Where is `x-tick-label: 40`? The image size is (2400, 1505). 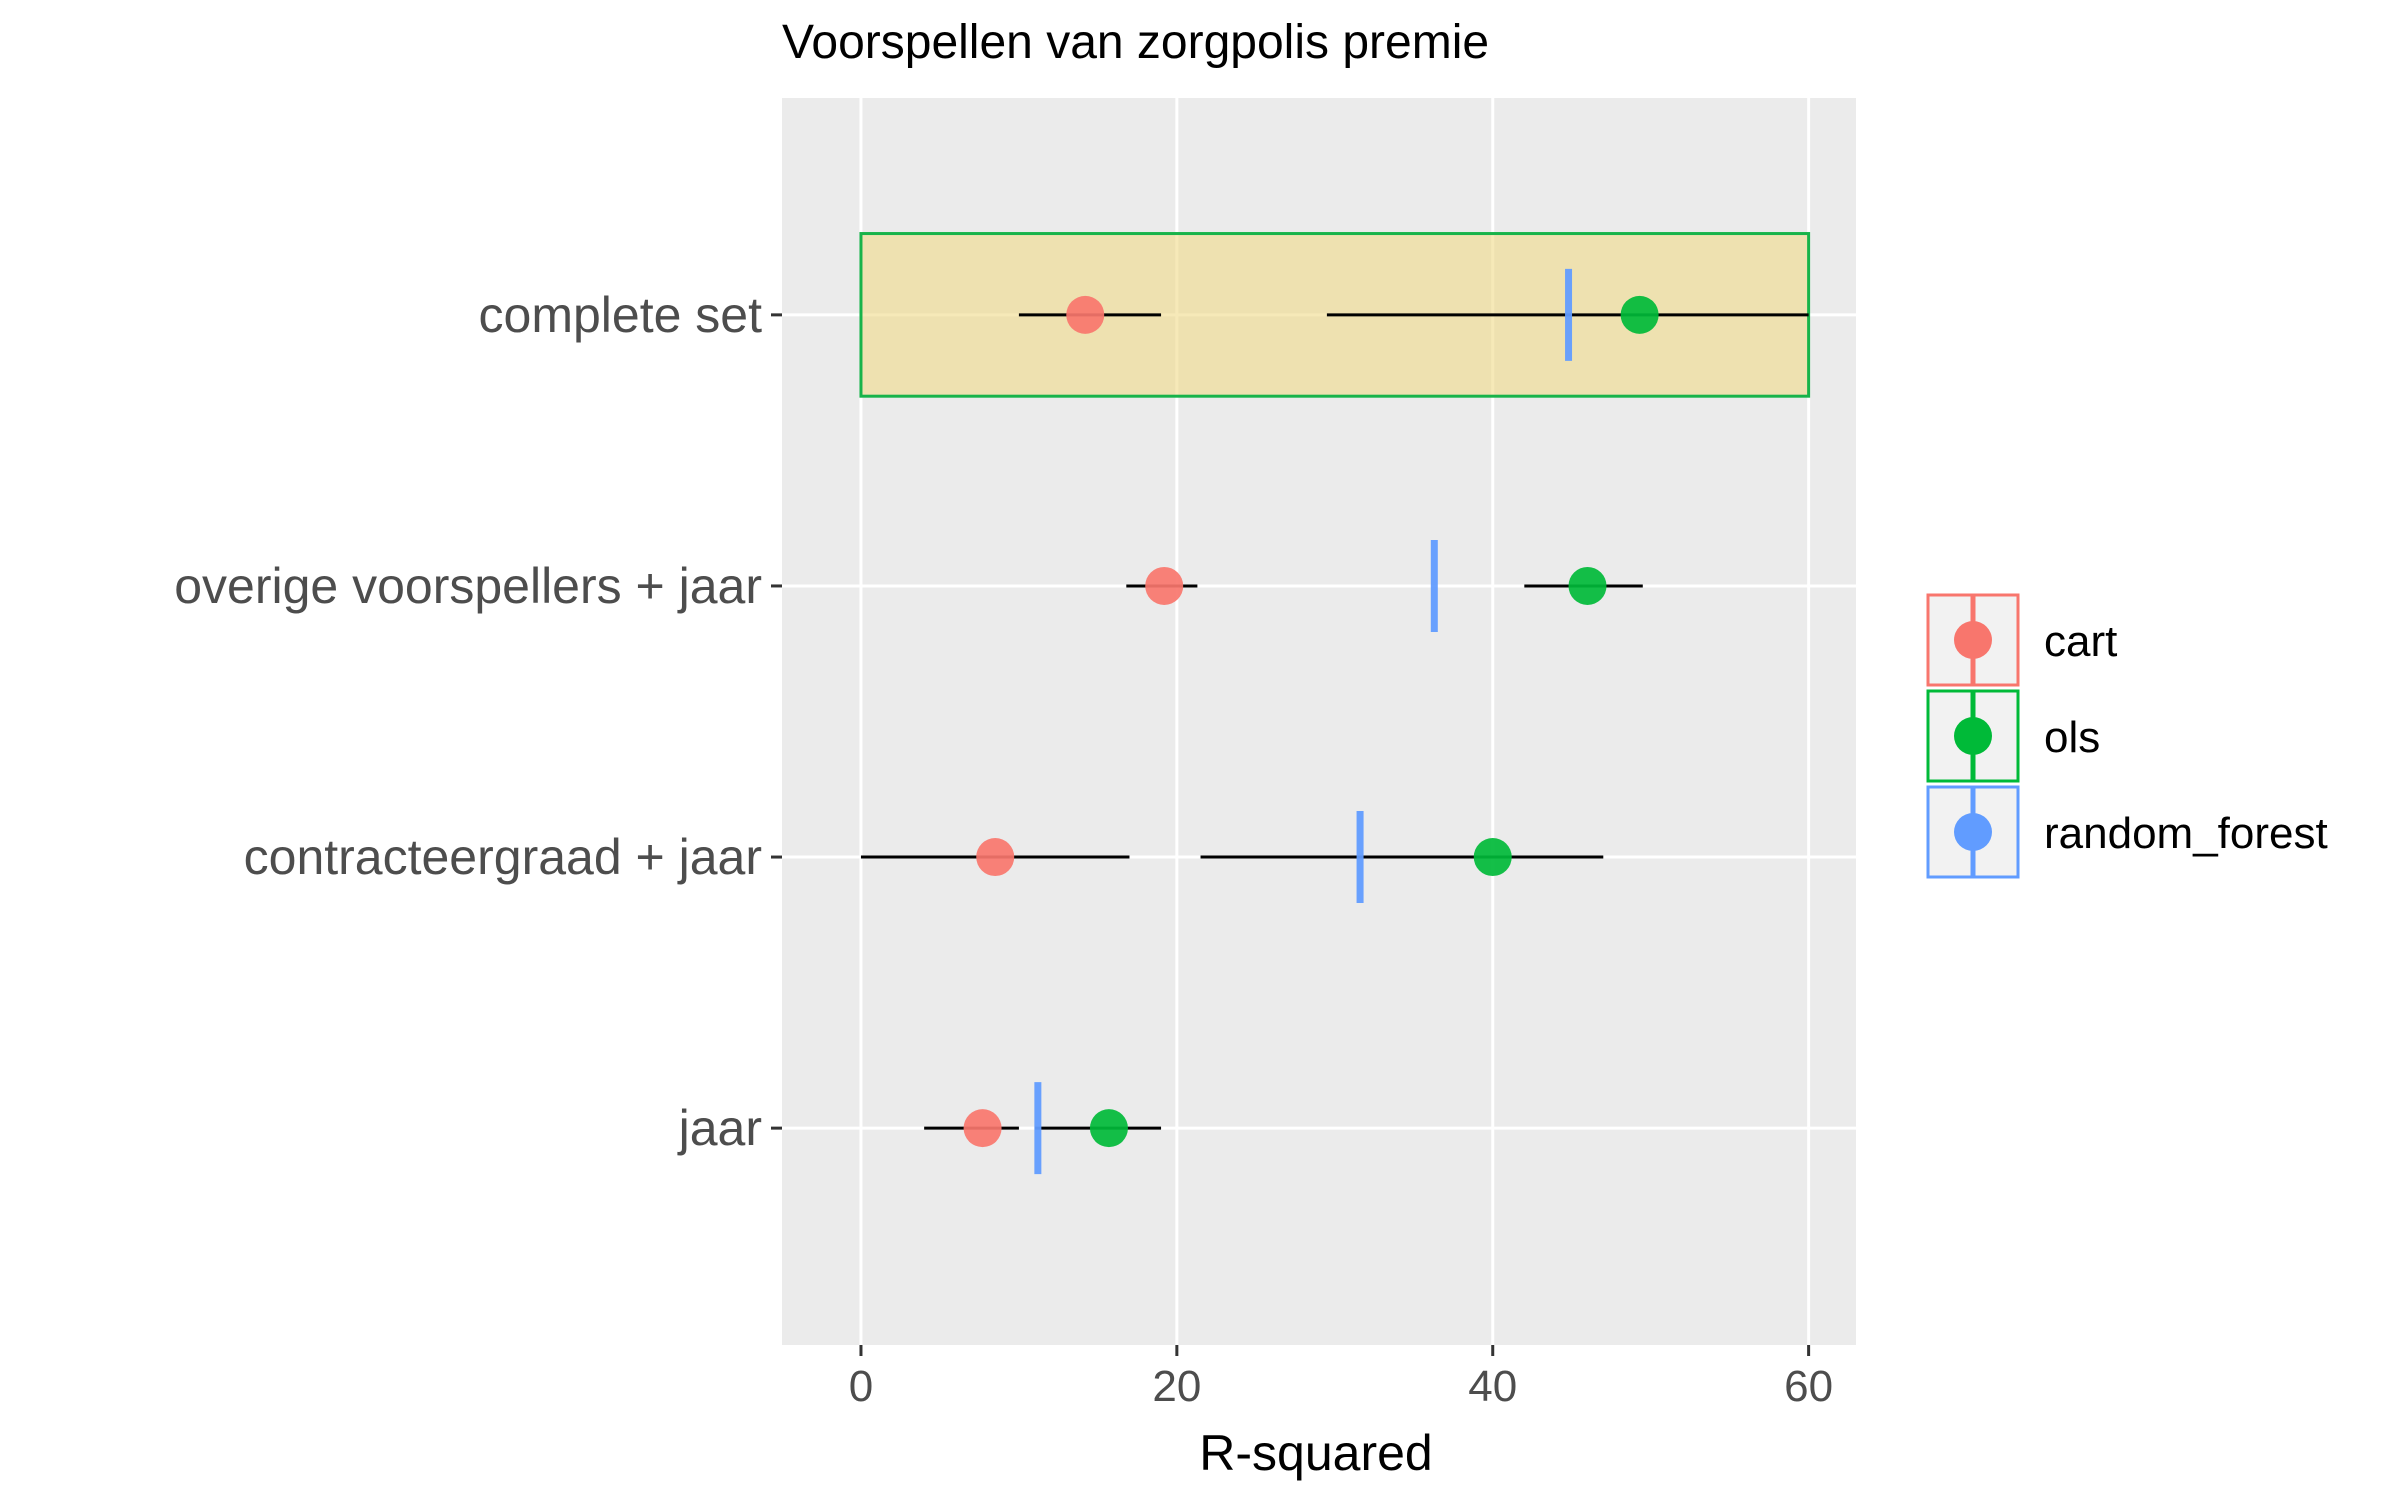
x-tick-label: 40 is located at coordinates (1492, 1386).